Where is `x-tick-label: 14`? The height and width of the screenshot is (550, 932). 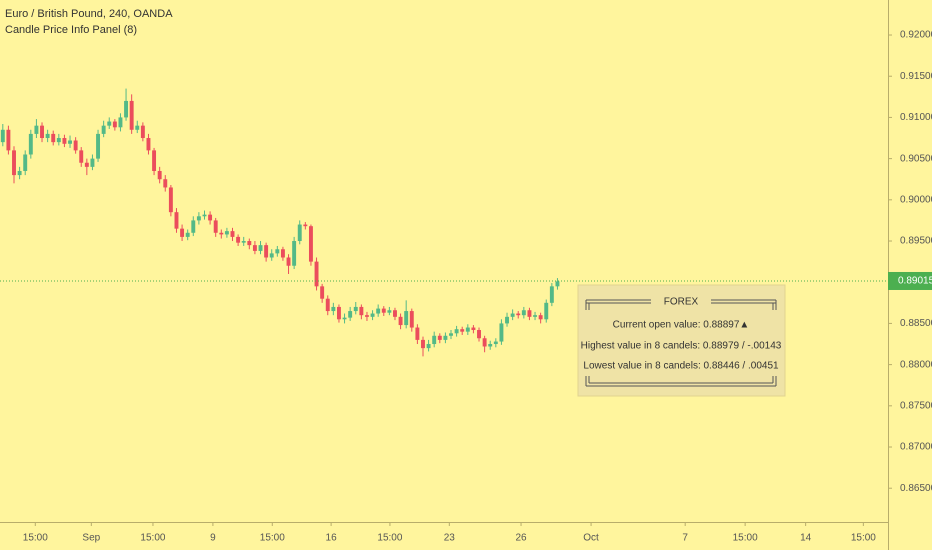
x-tick-label: 14 is located at coordinates (806, 538).